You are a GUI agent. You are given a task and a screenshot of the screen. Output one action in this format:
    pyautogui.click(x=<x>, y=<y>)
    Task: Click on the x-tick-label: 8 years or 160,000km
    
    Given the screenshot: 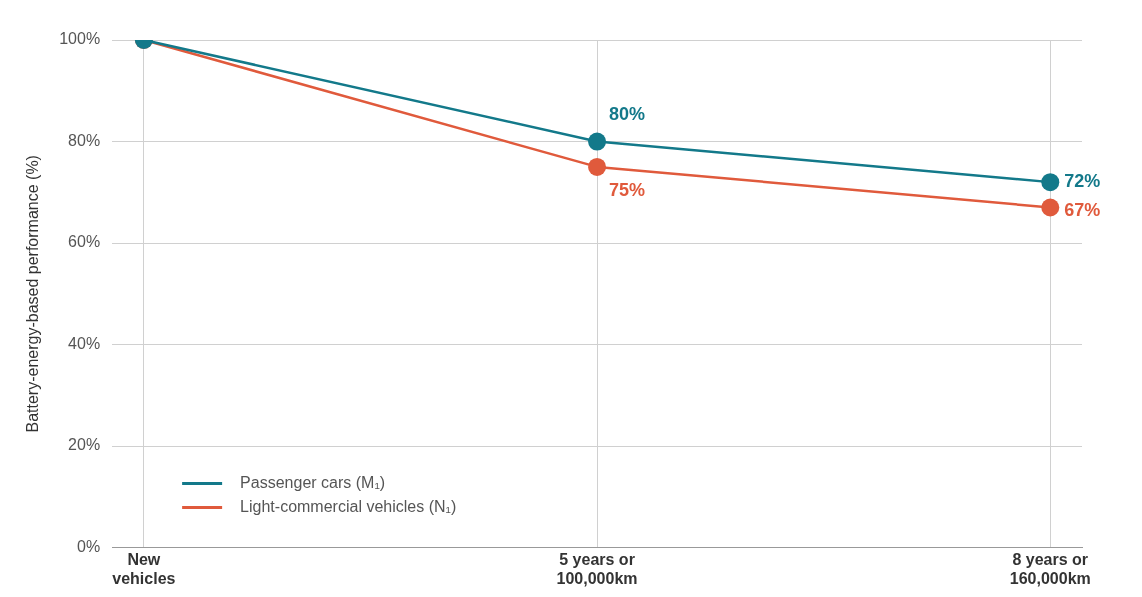 What is the action you would take?
    pyautogui.click(x=1050, y=568)
    